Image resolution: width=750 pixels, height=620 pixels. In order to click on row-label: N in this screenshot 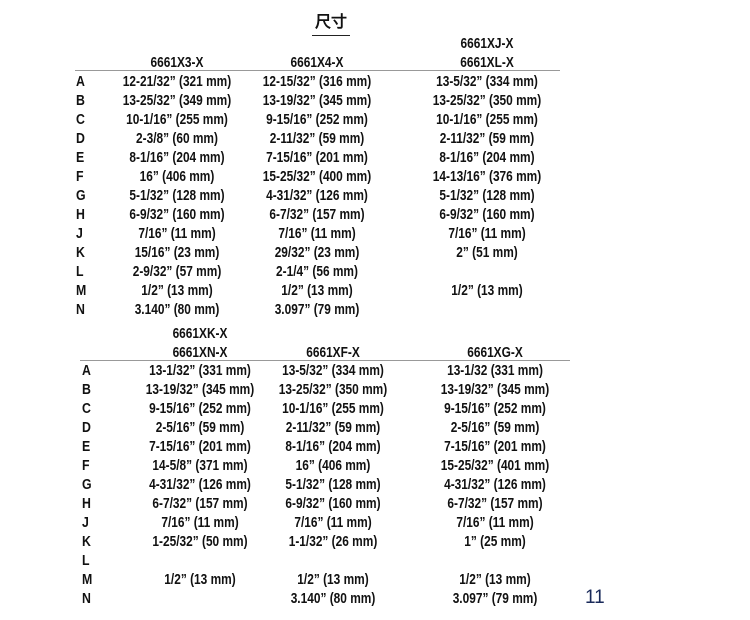, I will do `click(80, 310)`.